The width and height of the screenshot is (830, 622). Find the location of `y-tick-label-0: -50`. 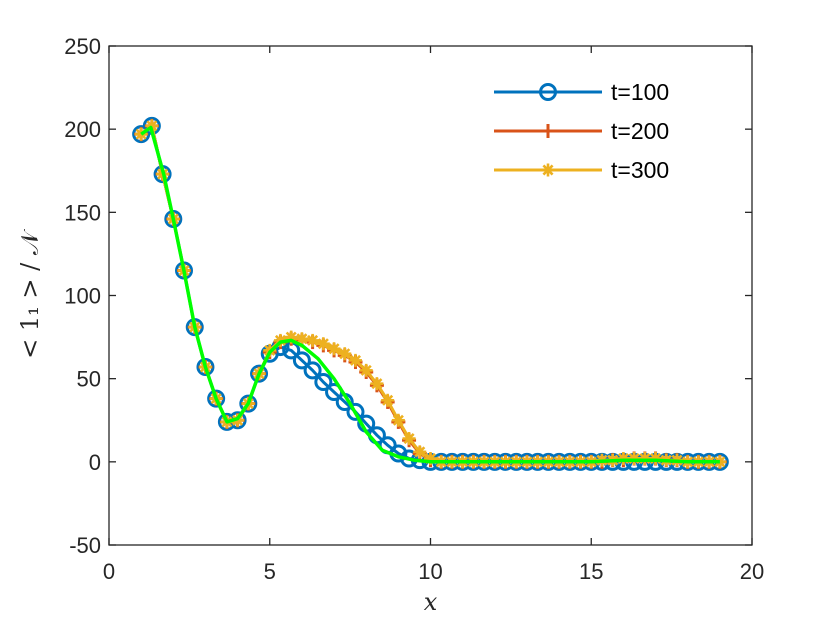

y-tick-label-0: -50 is located at coordinates (85, 545).